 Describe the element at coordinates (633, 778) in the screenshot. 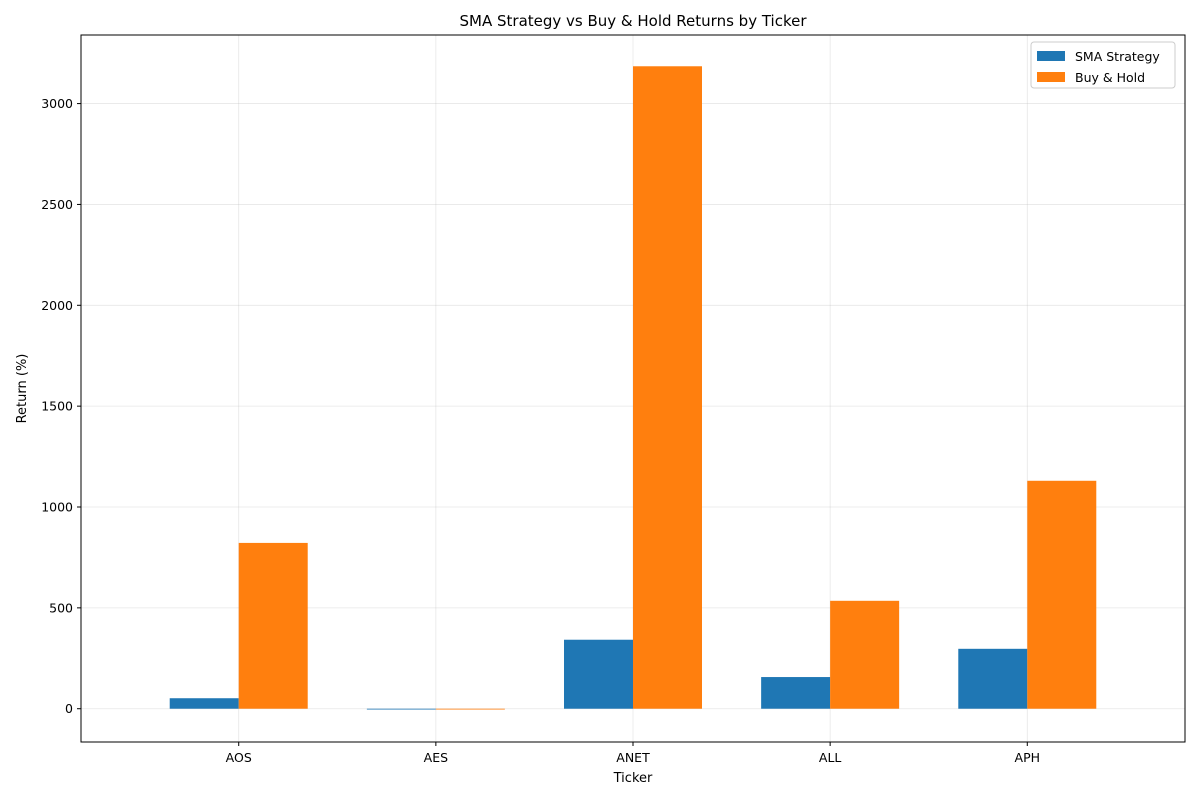

I see `x-axis-label: Ticker` at that location.